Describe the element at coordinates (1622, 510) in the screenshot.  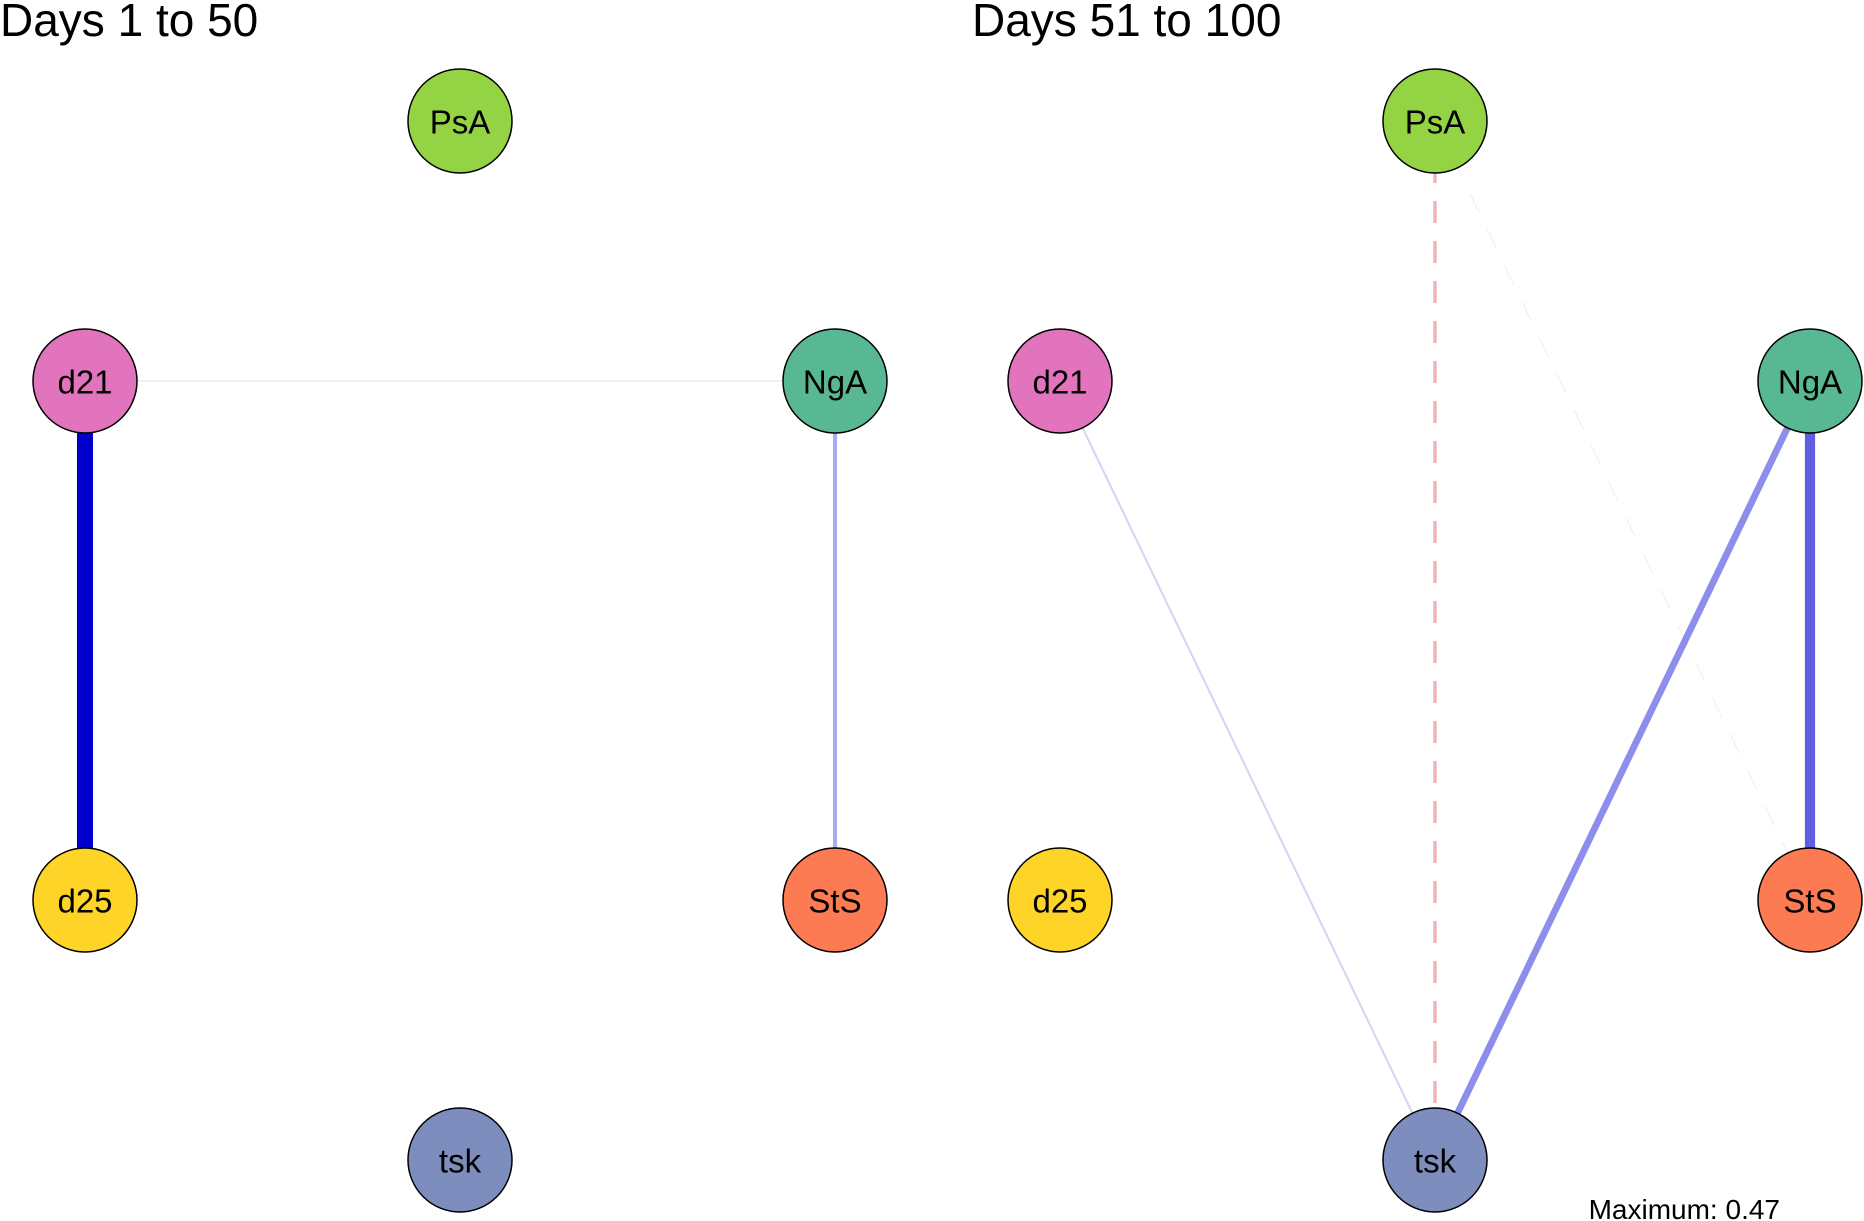
I see `edge-psa-sts` at that location.